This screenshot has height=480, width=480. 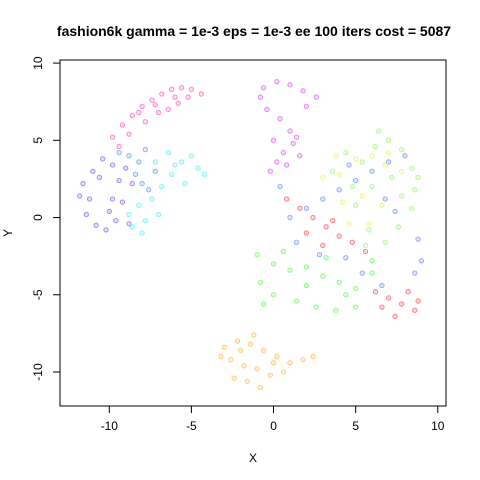 I want to click on y-tick-label: -10, so click(x=38, y=372).